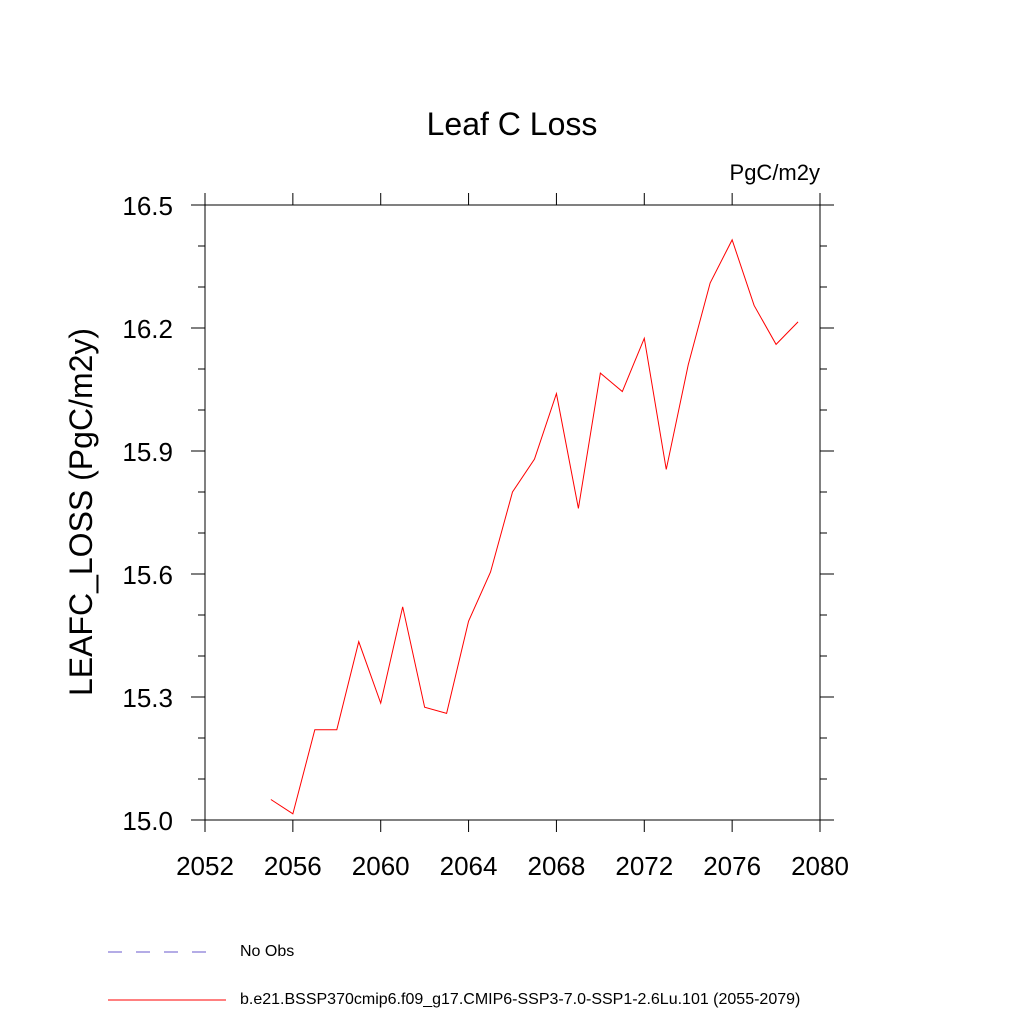 This screenshot has width=1024, height=1029. I want to click on x-tick-label: 2080, so click(820, 866).